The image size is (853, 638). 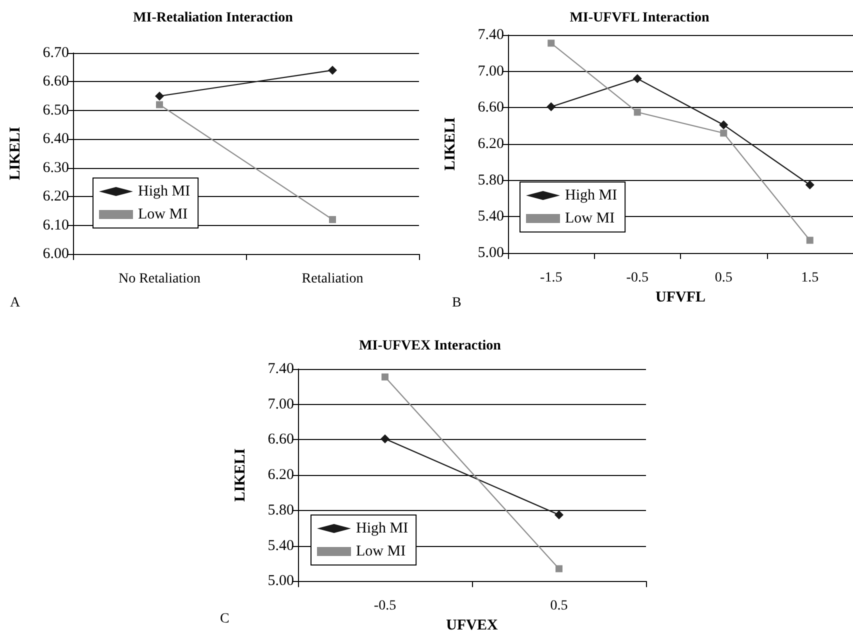 I want to click on chart-title: MI-Retaliation Interaction, so click(x=213, y=18).